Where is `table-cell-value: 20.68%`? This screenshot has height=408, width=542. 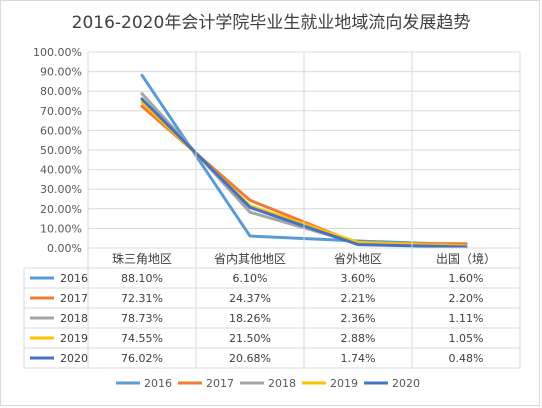
table-cell-value: 20.68% is located at coordinates (250, 358).